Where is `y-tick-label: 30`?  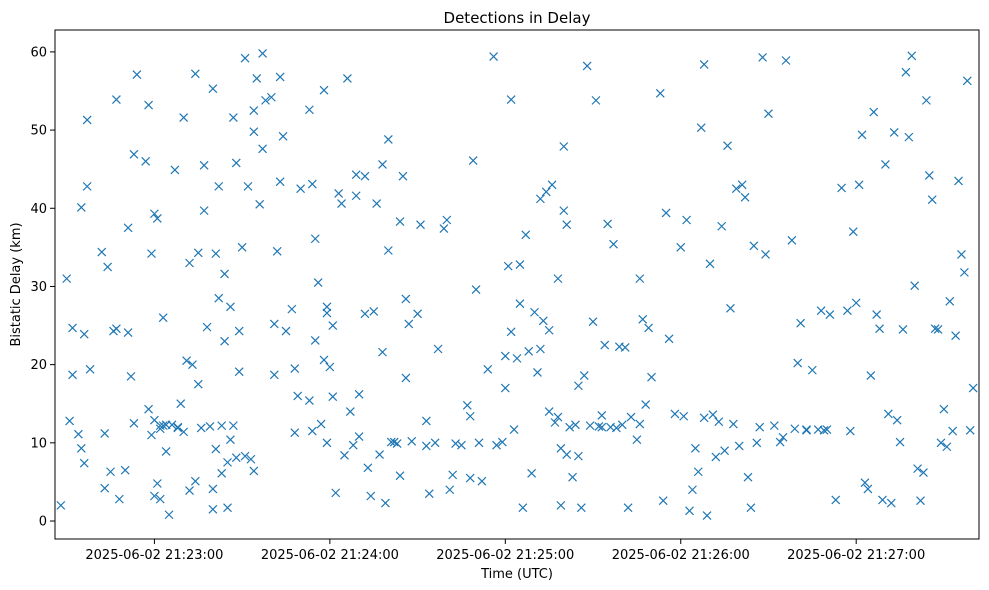 y-tick-label: 30 is located at coordinates (38, 287).